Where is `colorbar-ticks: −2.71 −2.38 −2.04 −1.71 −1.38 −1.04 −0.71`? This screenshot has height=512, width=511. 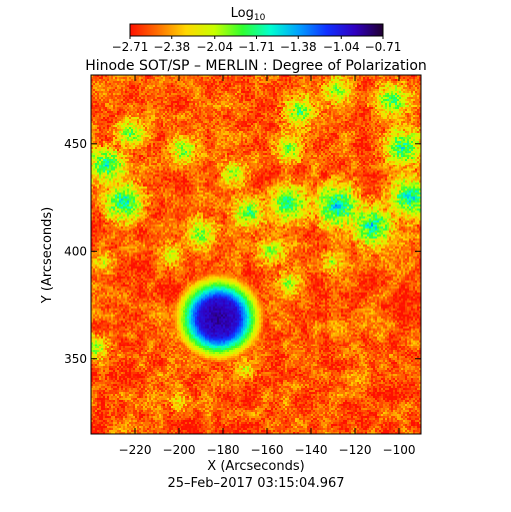 colorbar-ticks: −2.71 −2.38 −2.04 −1.71 −1.38 −1.04 −0.71 is located at coordinates (257, 45).